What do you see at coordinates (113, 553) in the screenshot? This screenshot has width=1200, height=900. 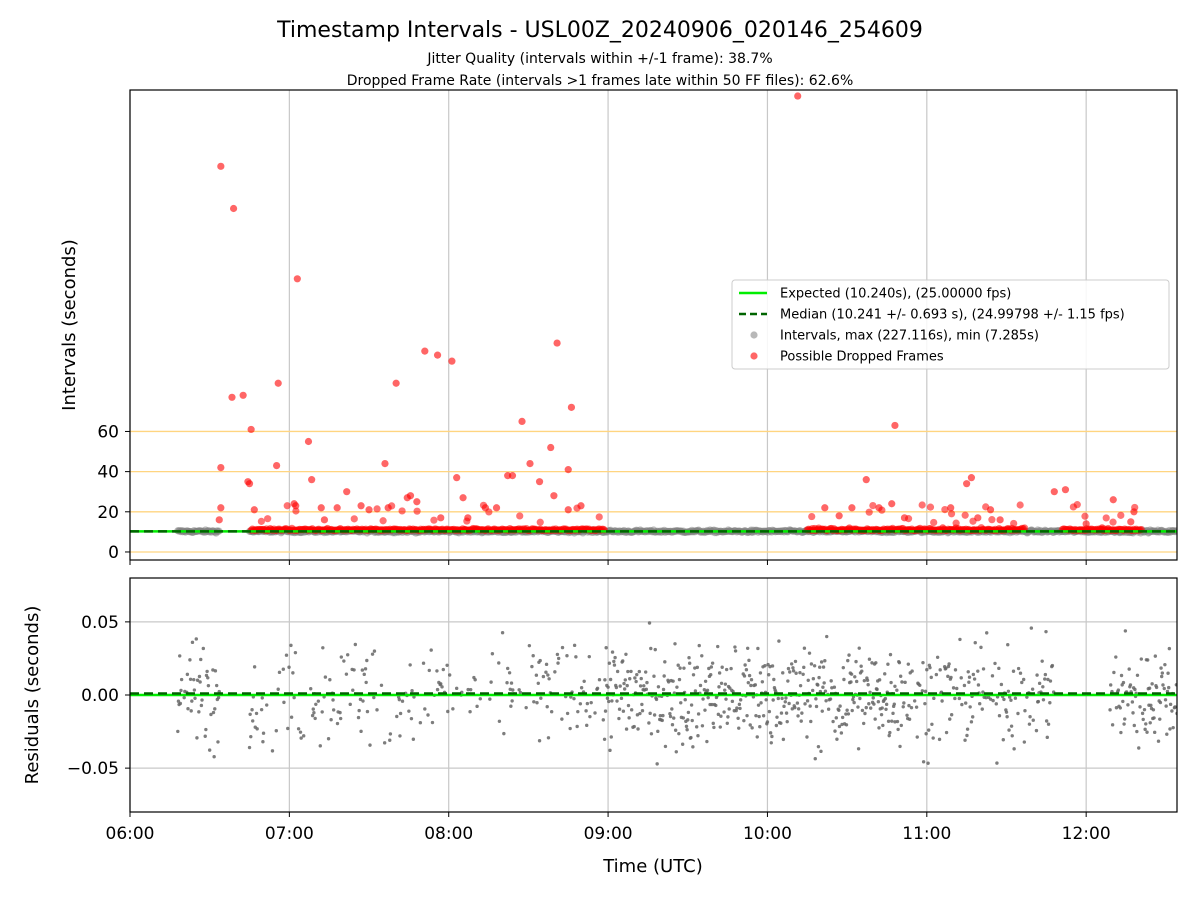 I see `top-ytick-label: 0` at bounding box center [113, 553].